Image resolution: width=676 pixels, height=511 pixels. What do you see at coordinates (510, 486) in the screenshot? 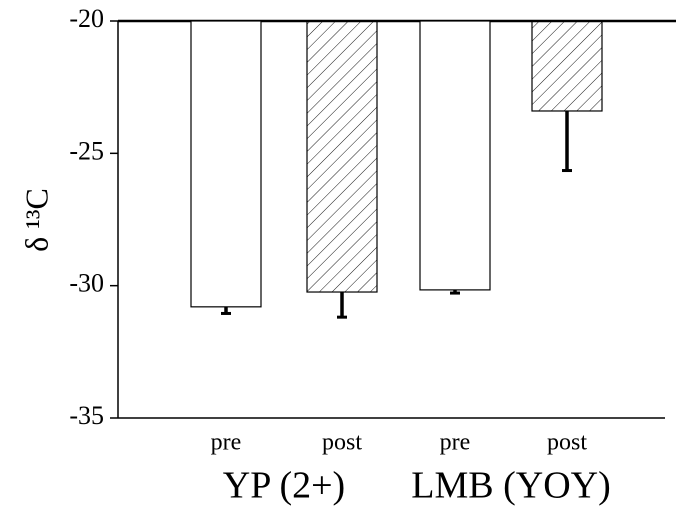
I see `group-label: LMB (YOY)` at bounding box center [510, 486].